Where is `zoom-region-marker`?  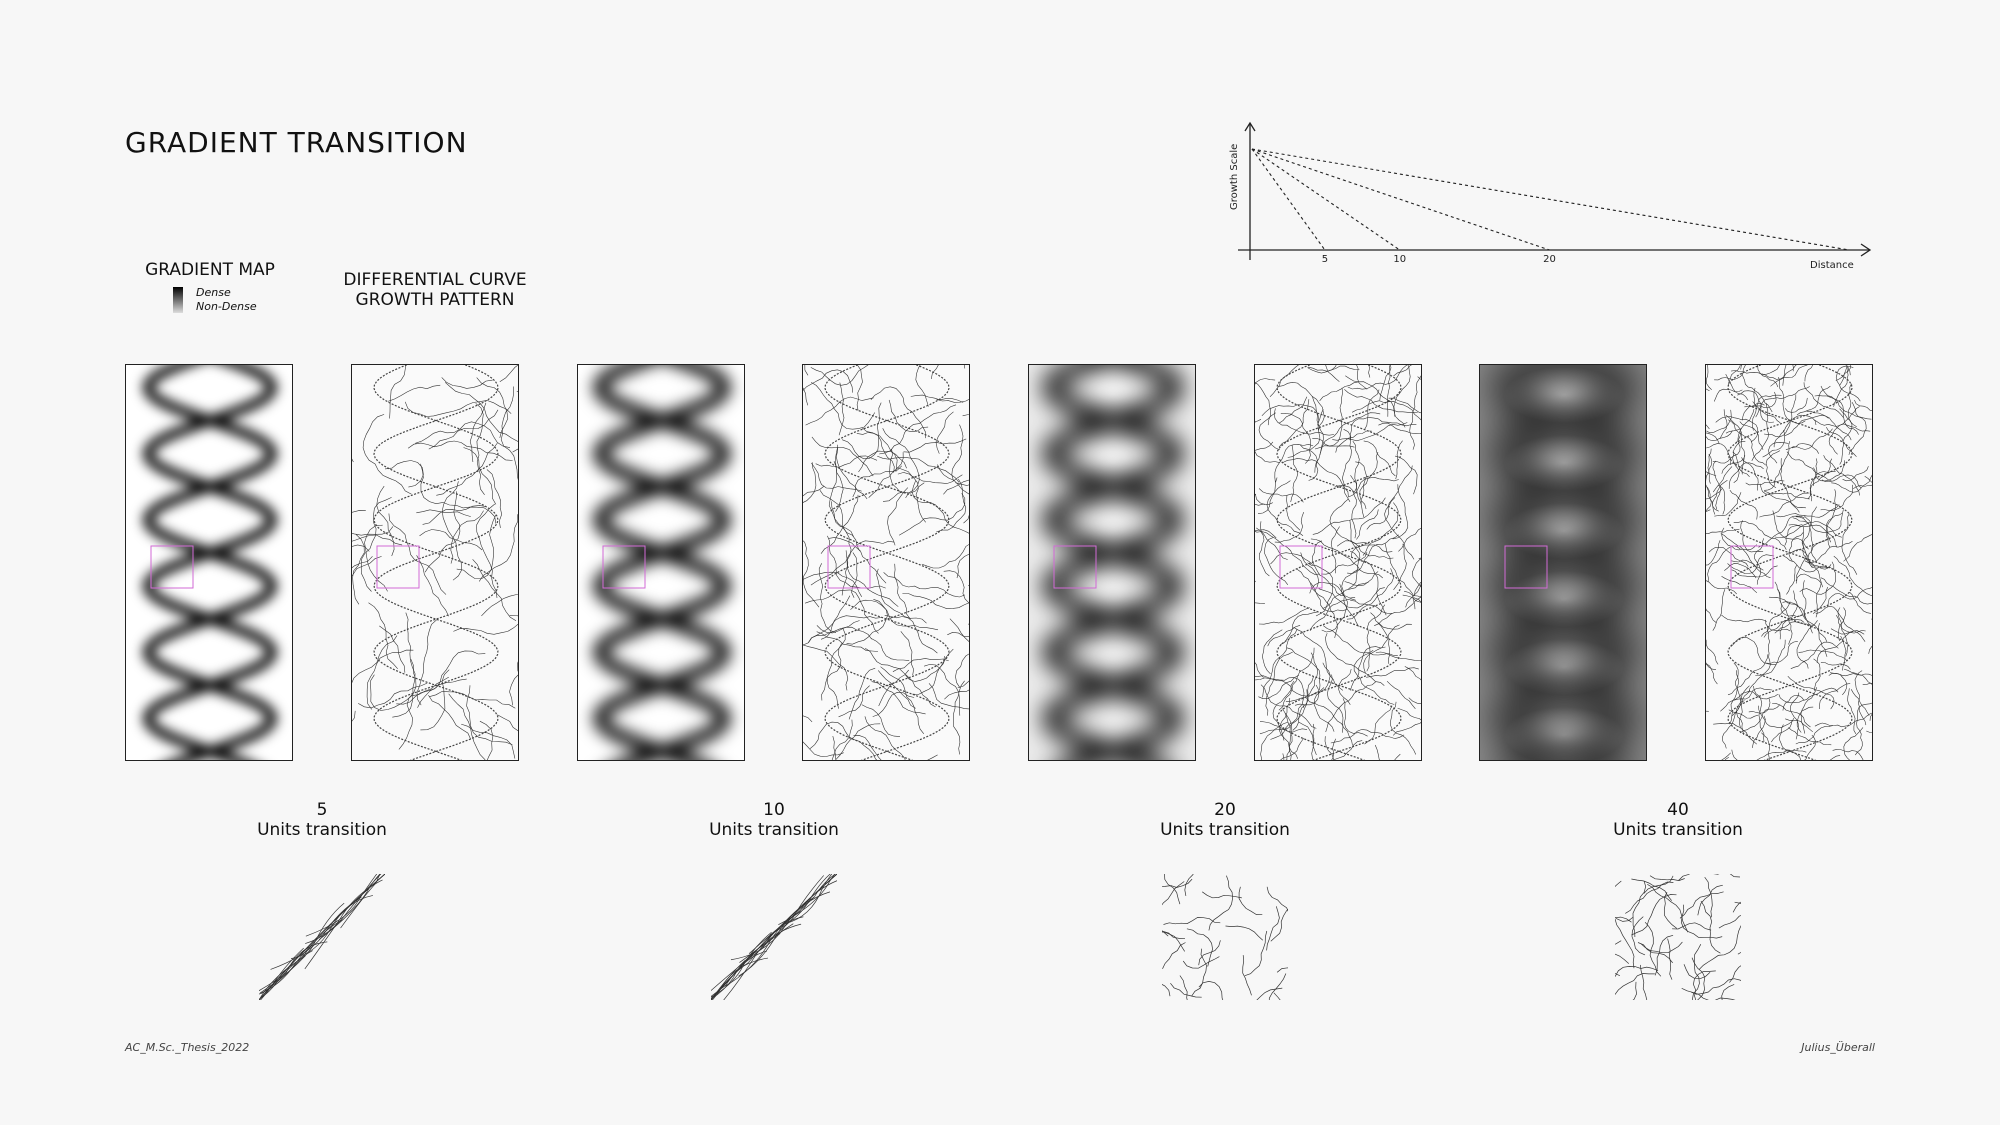 zoom-region-marker is located at coordinates (1526, 567).